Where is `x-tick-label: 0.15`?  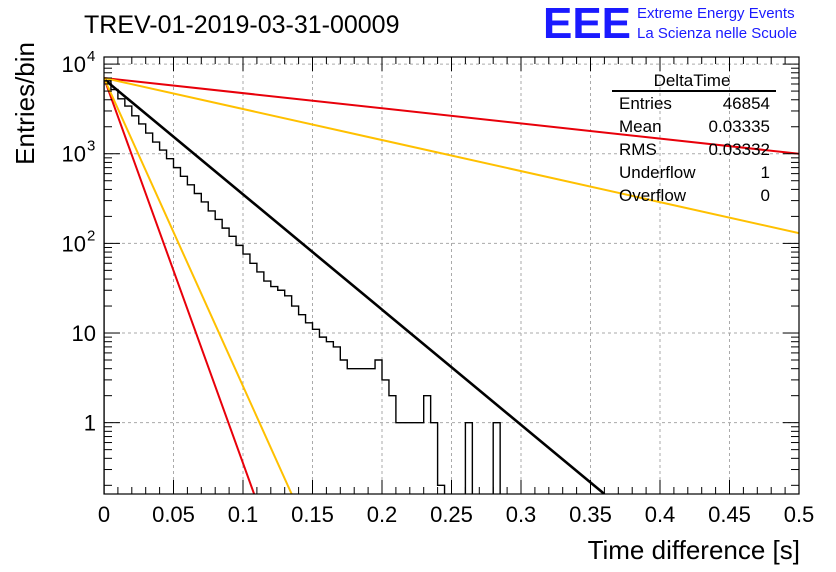
x-tick-label: 0.15 is located at coordinates (312, 514).